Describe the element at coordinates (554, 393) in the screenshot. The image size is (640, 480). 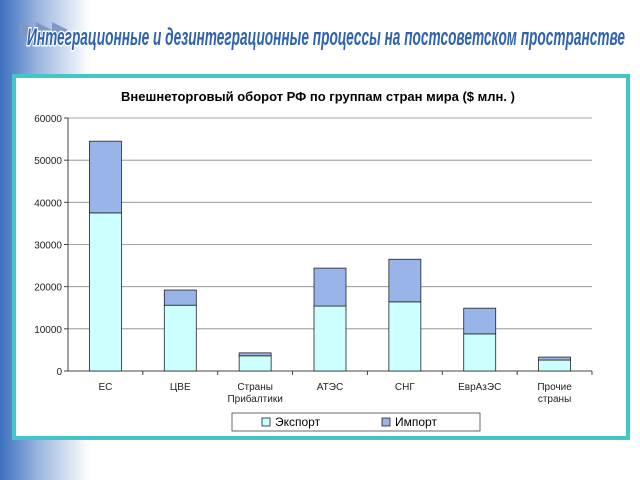
I see `x-tick-label: Прочие страны` at that location.